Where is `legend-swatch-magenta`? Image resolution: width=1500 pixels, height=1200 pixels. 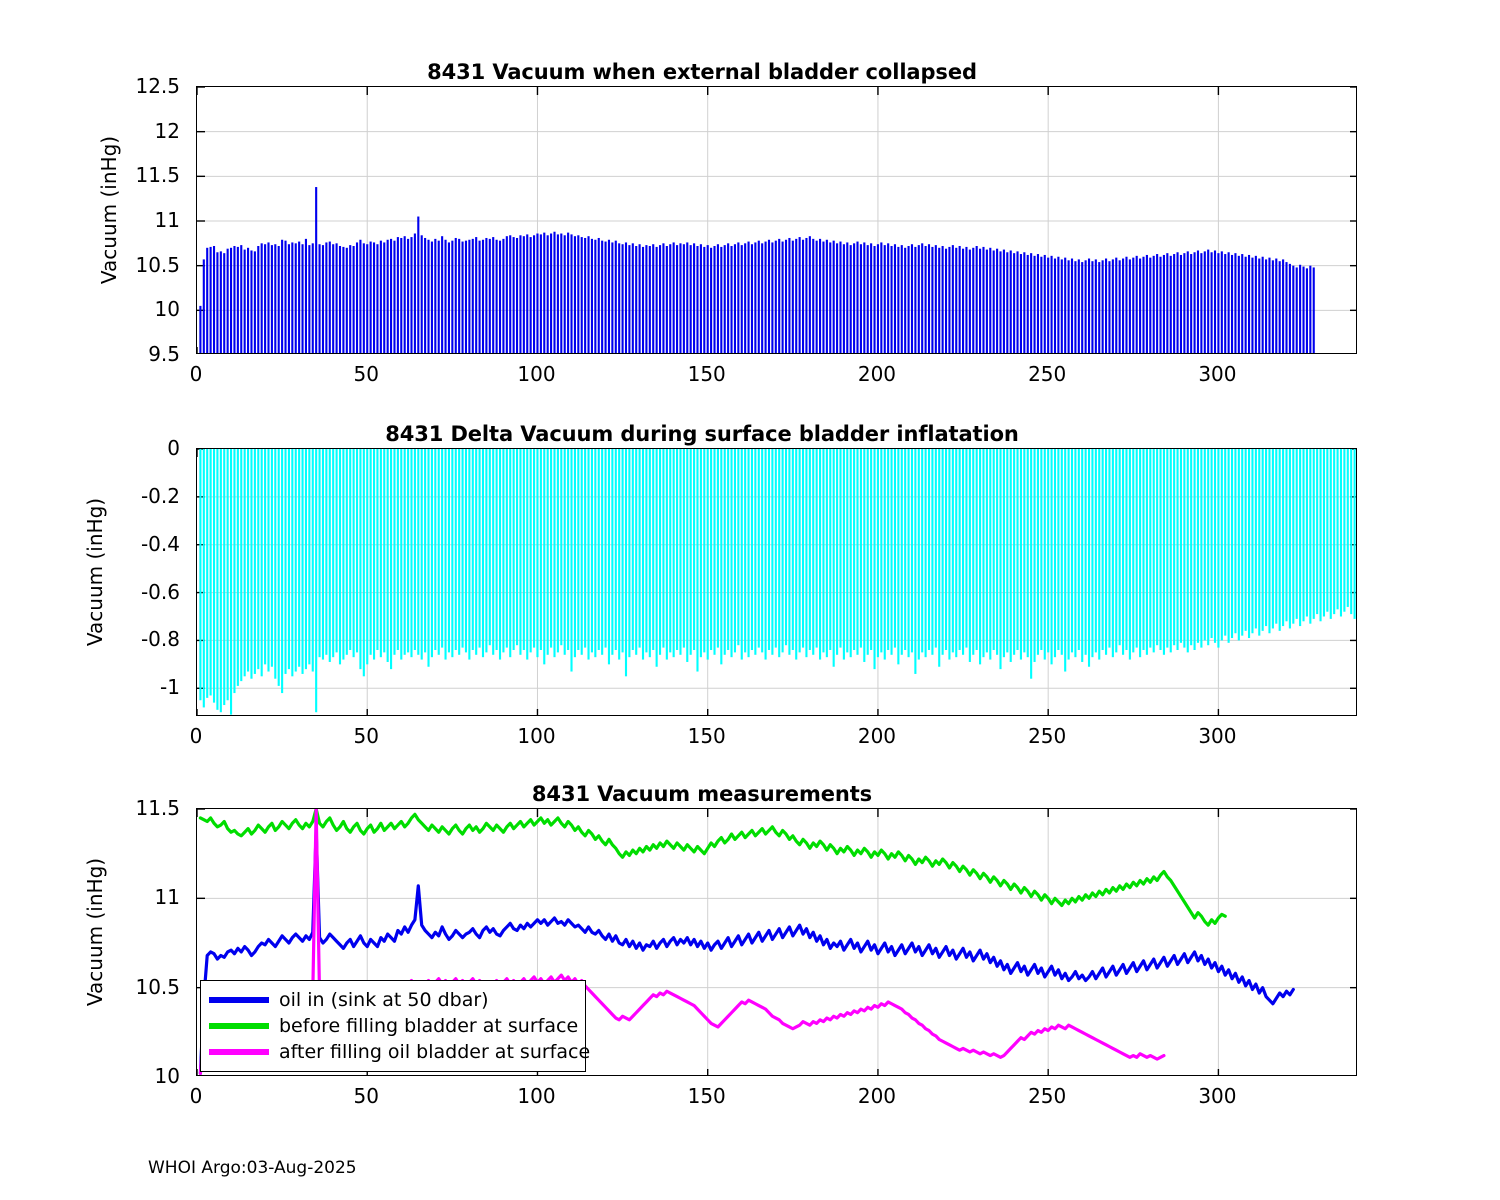
legend-swatch-magenta is located at coordinates (239, 1052).